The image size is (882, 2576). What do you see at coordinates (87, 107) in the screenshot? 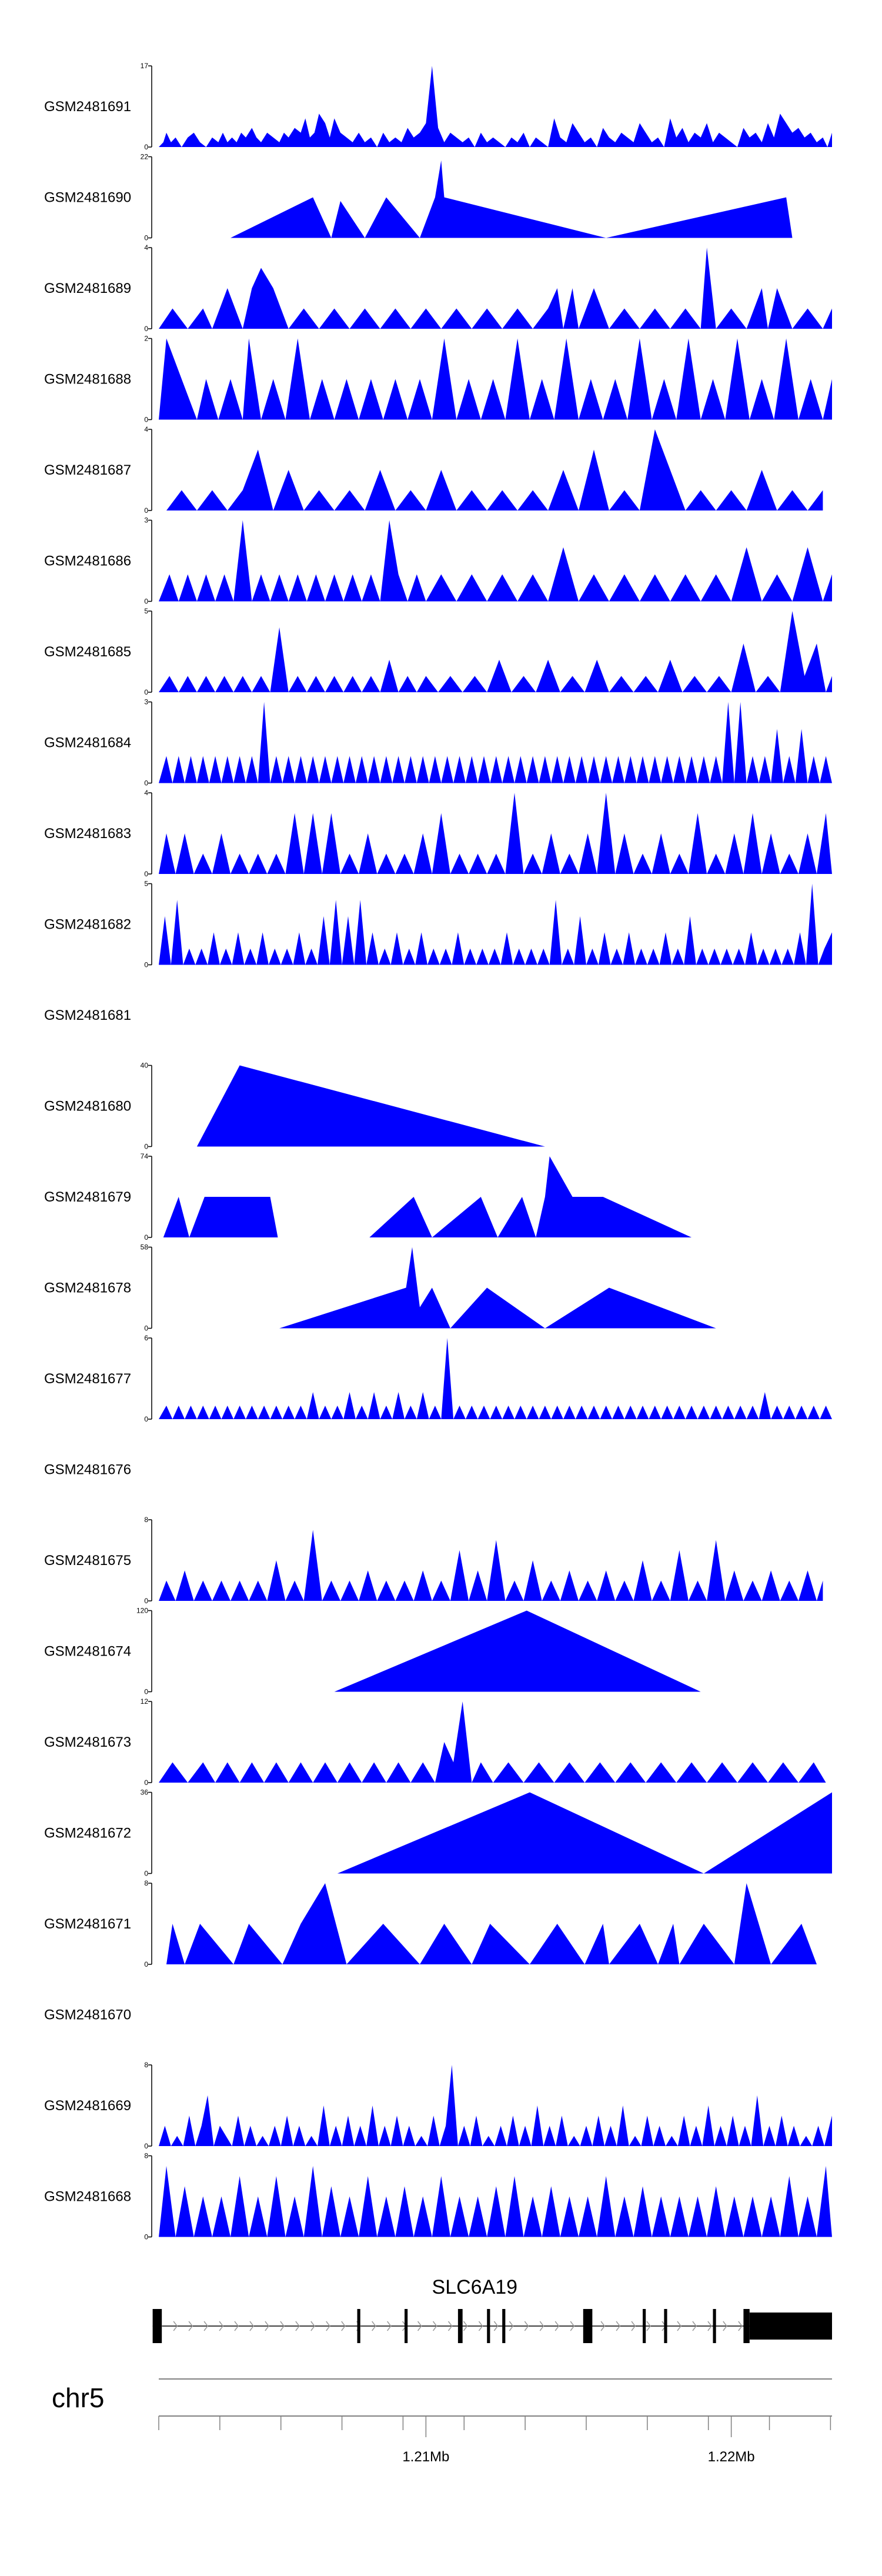
I see `track-label: GSM2481691` at bounding box center [87, 107].